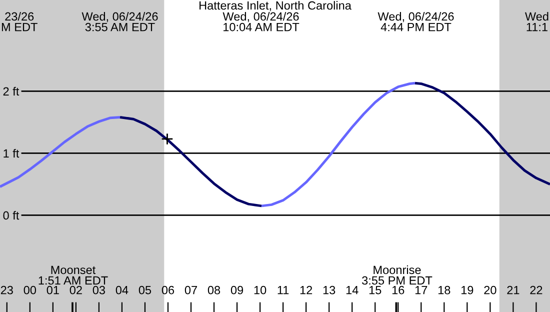  Describe the element at coordinates (260, 290) in the screenshot. I see `x-tick-label: 10` at that location.